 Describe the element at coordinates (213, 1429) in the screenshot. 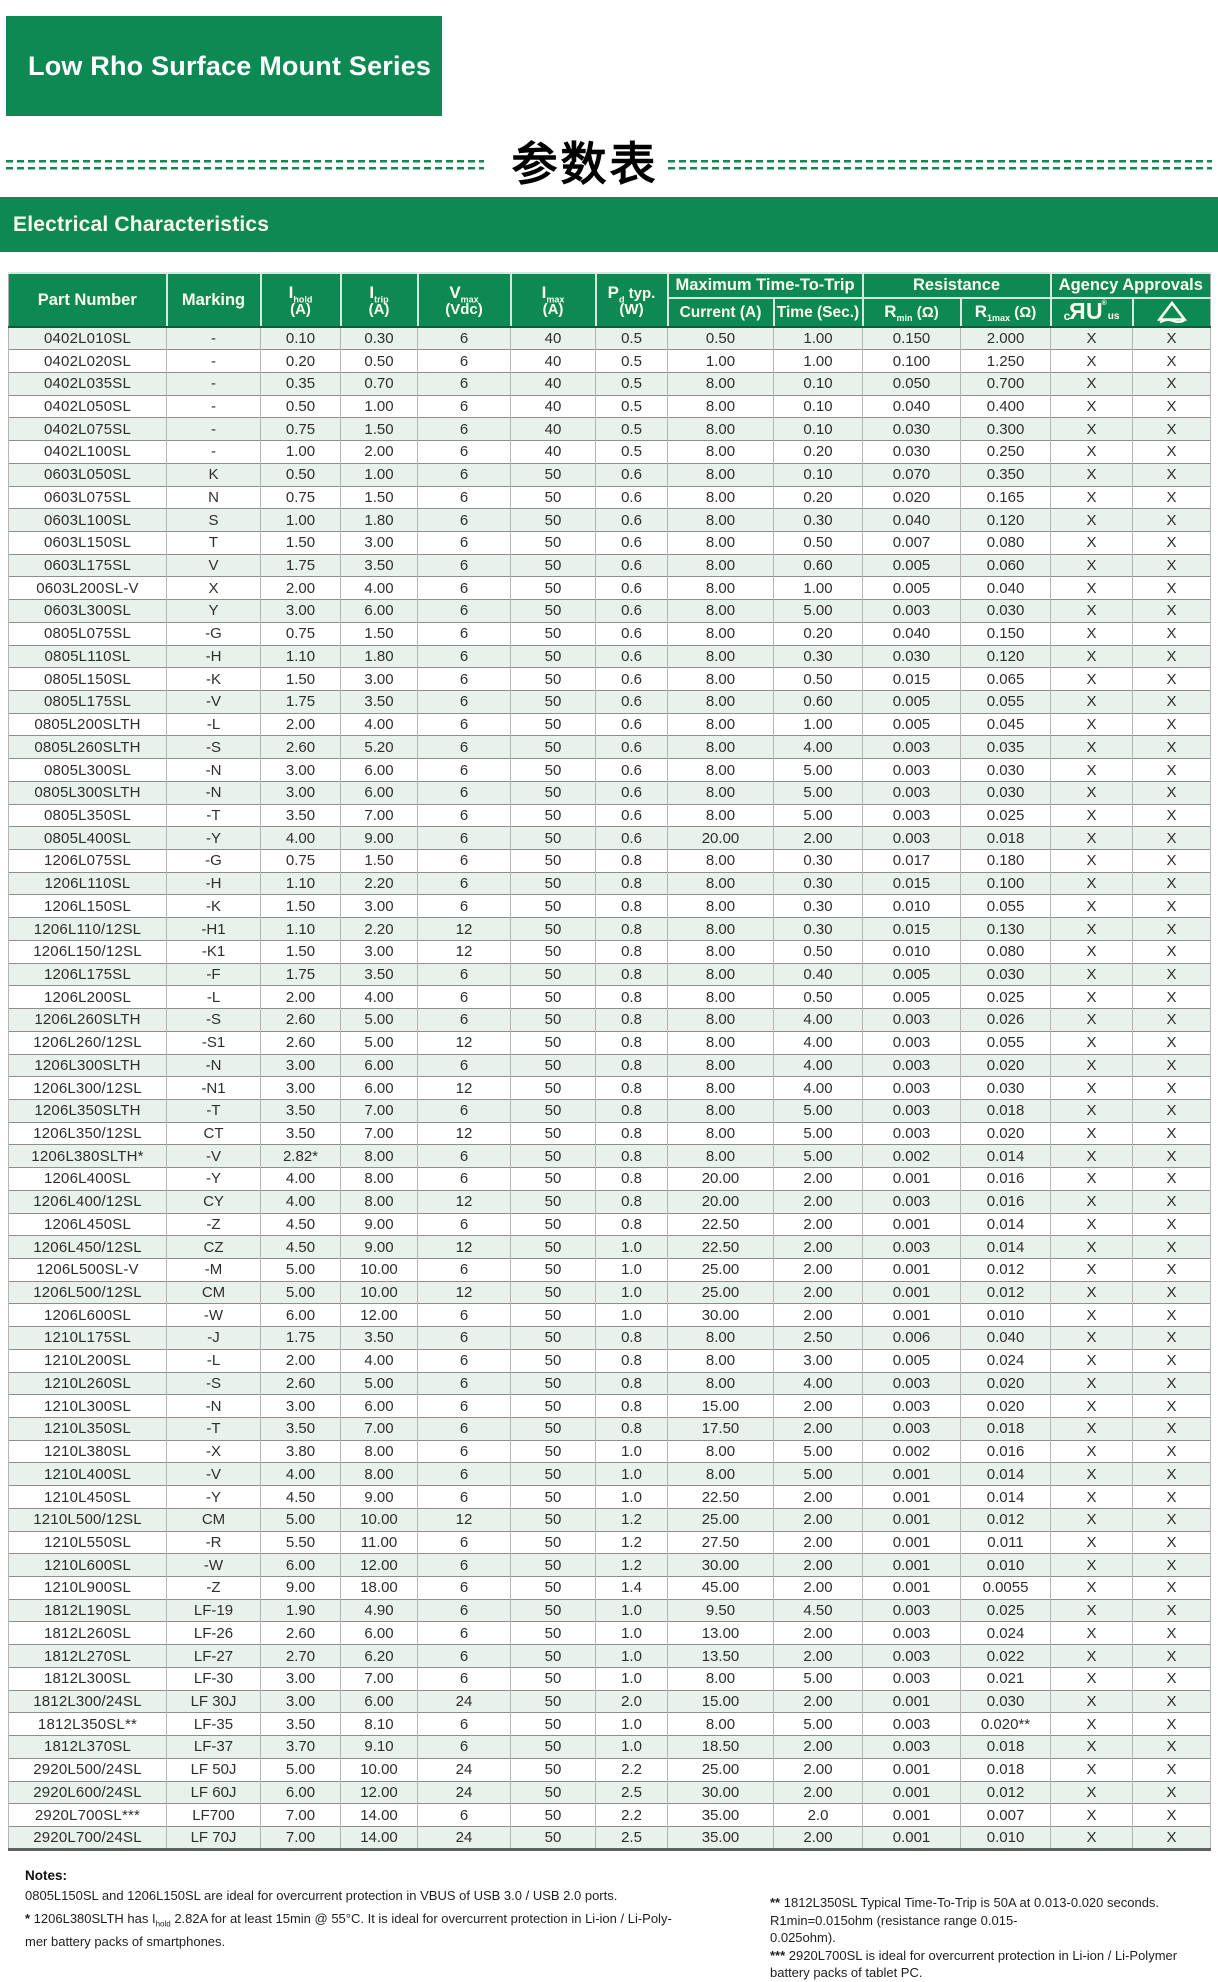

I see `cell-marking: -T` at that location.